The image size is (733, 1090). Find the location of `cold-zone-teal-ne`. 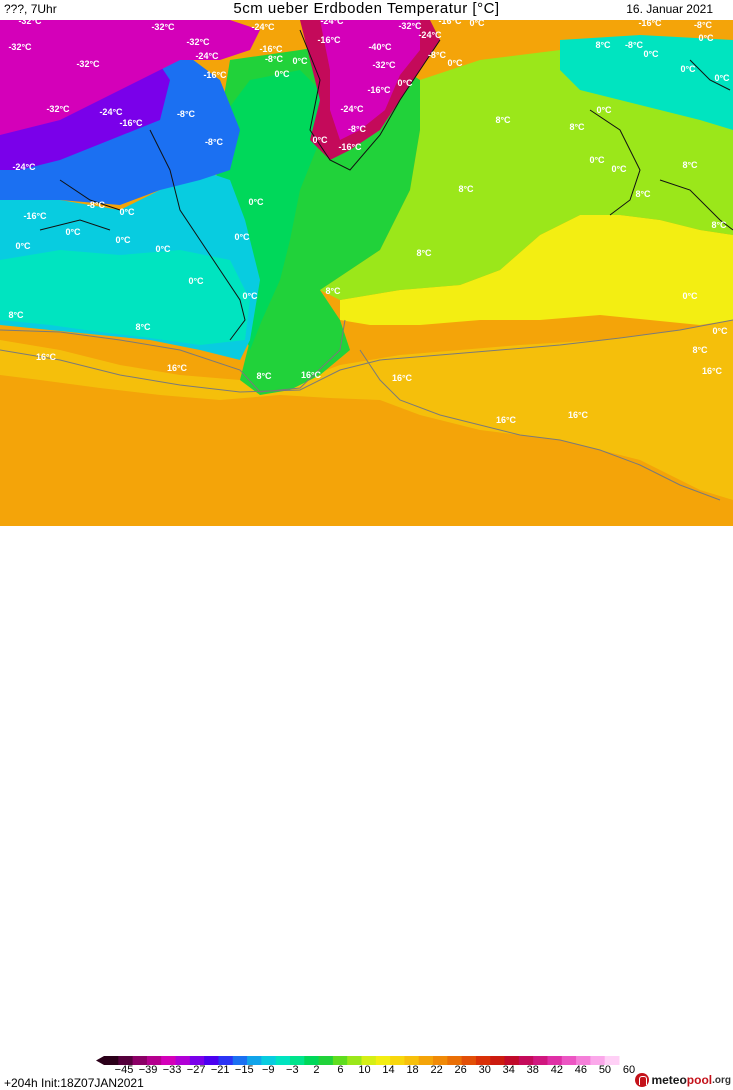

cold-zone-teal-ne is located at coordinates (646, 82).